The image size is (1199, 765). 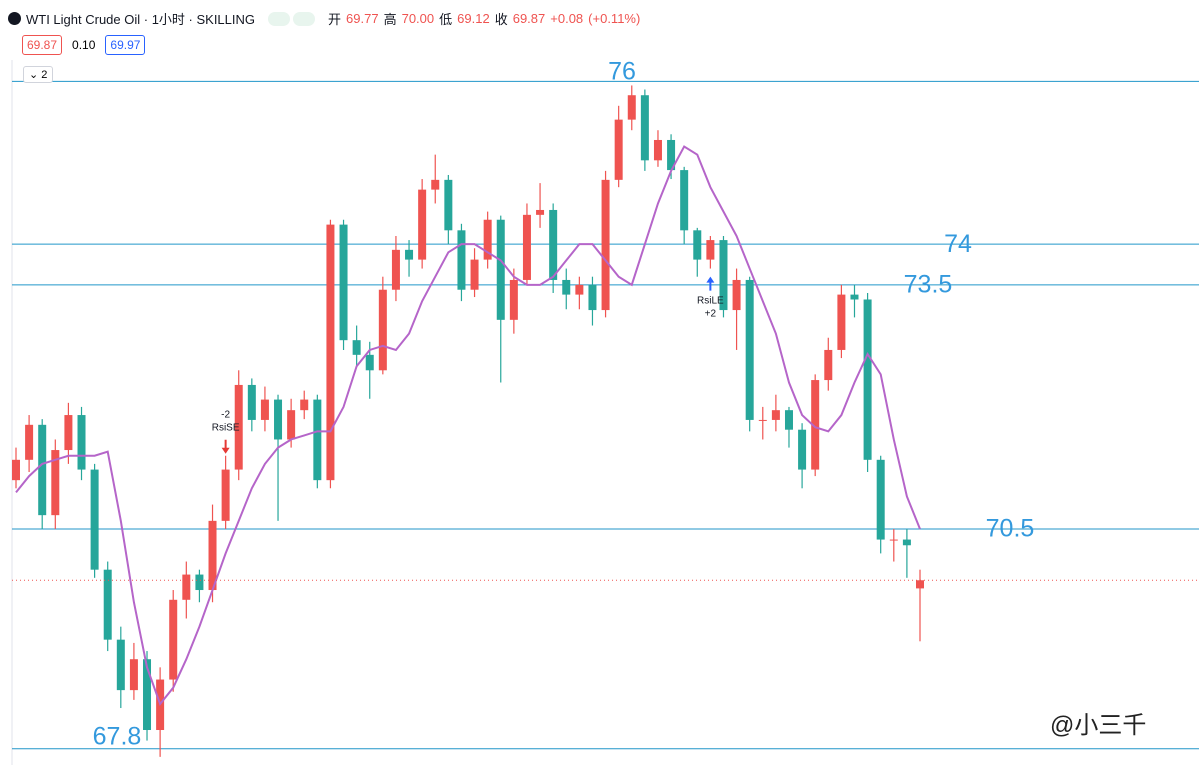 I want to click on signal-name: RsiLE, so click(x=710, y=301).